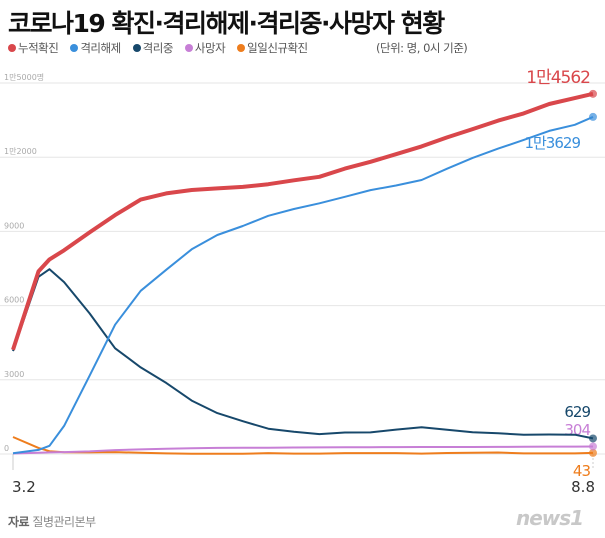 This screenshot has height=538, width=605. What do you see at coordinates (14, 300) in the screenshot?
I see `y-tick-label: 6000` at bounding box center [14, 300].